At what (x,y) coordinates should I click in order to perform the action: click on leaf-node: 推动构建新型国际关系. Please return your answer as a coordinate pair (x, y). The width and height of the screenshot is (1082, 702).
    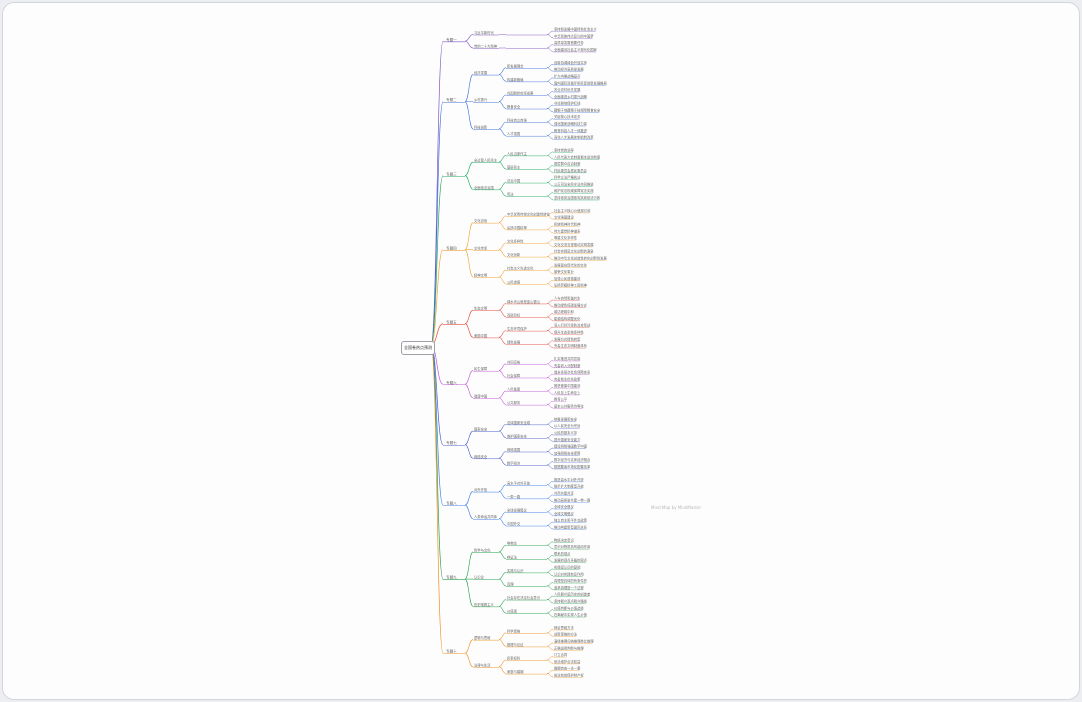
    Looking at the image, I should click on (571, 526).